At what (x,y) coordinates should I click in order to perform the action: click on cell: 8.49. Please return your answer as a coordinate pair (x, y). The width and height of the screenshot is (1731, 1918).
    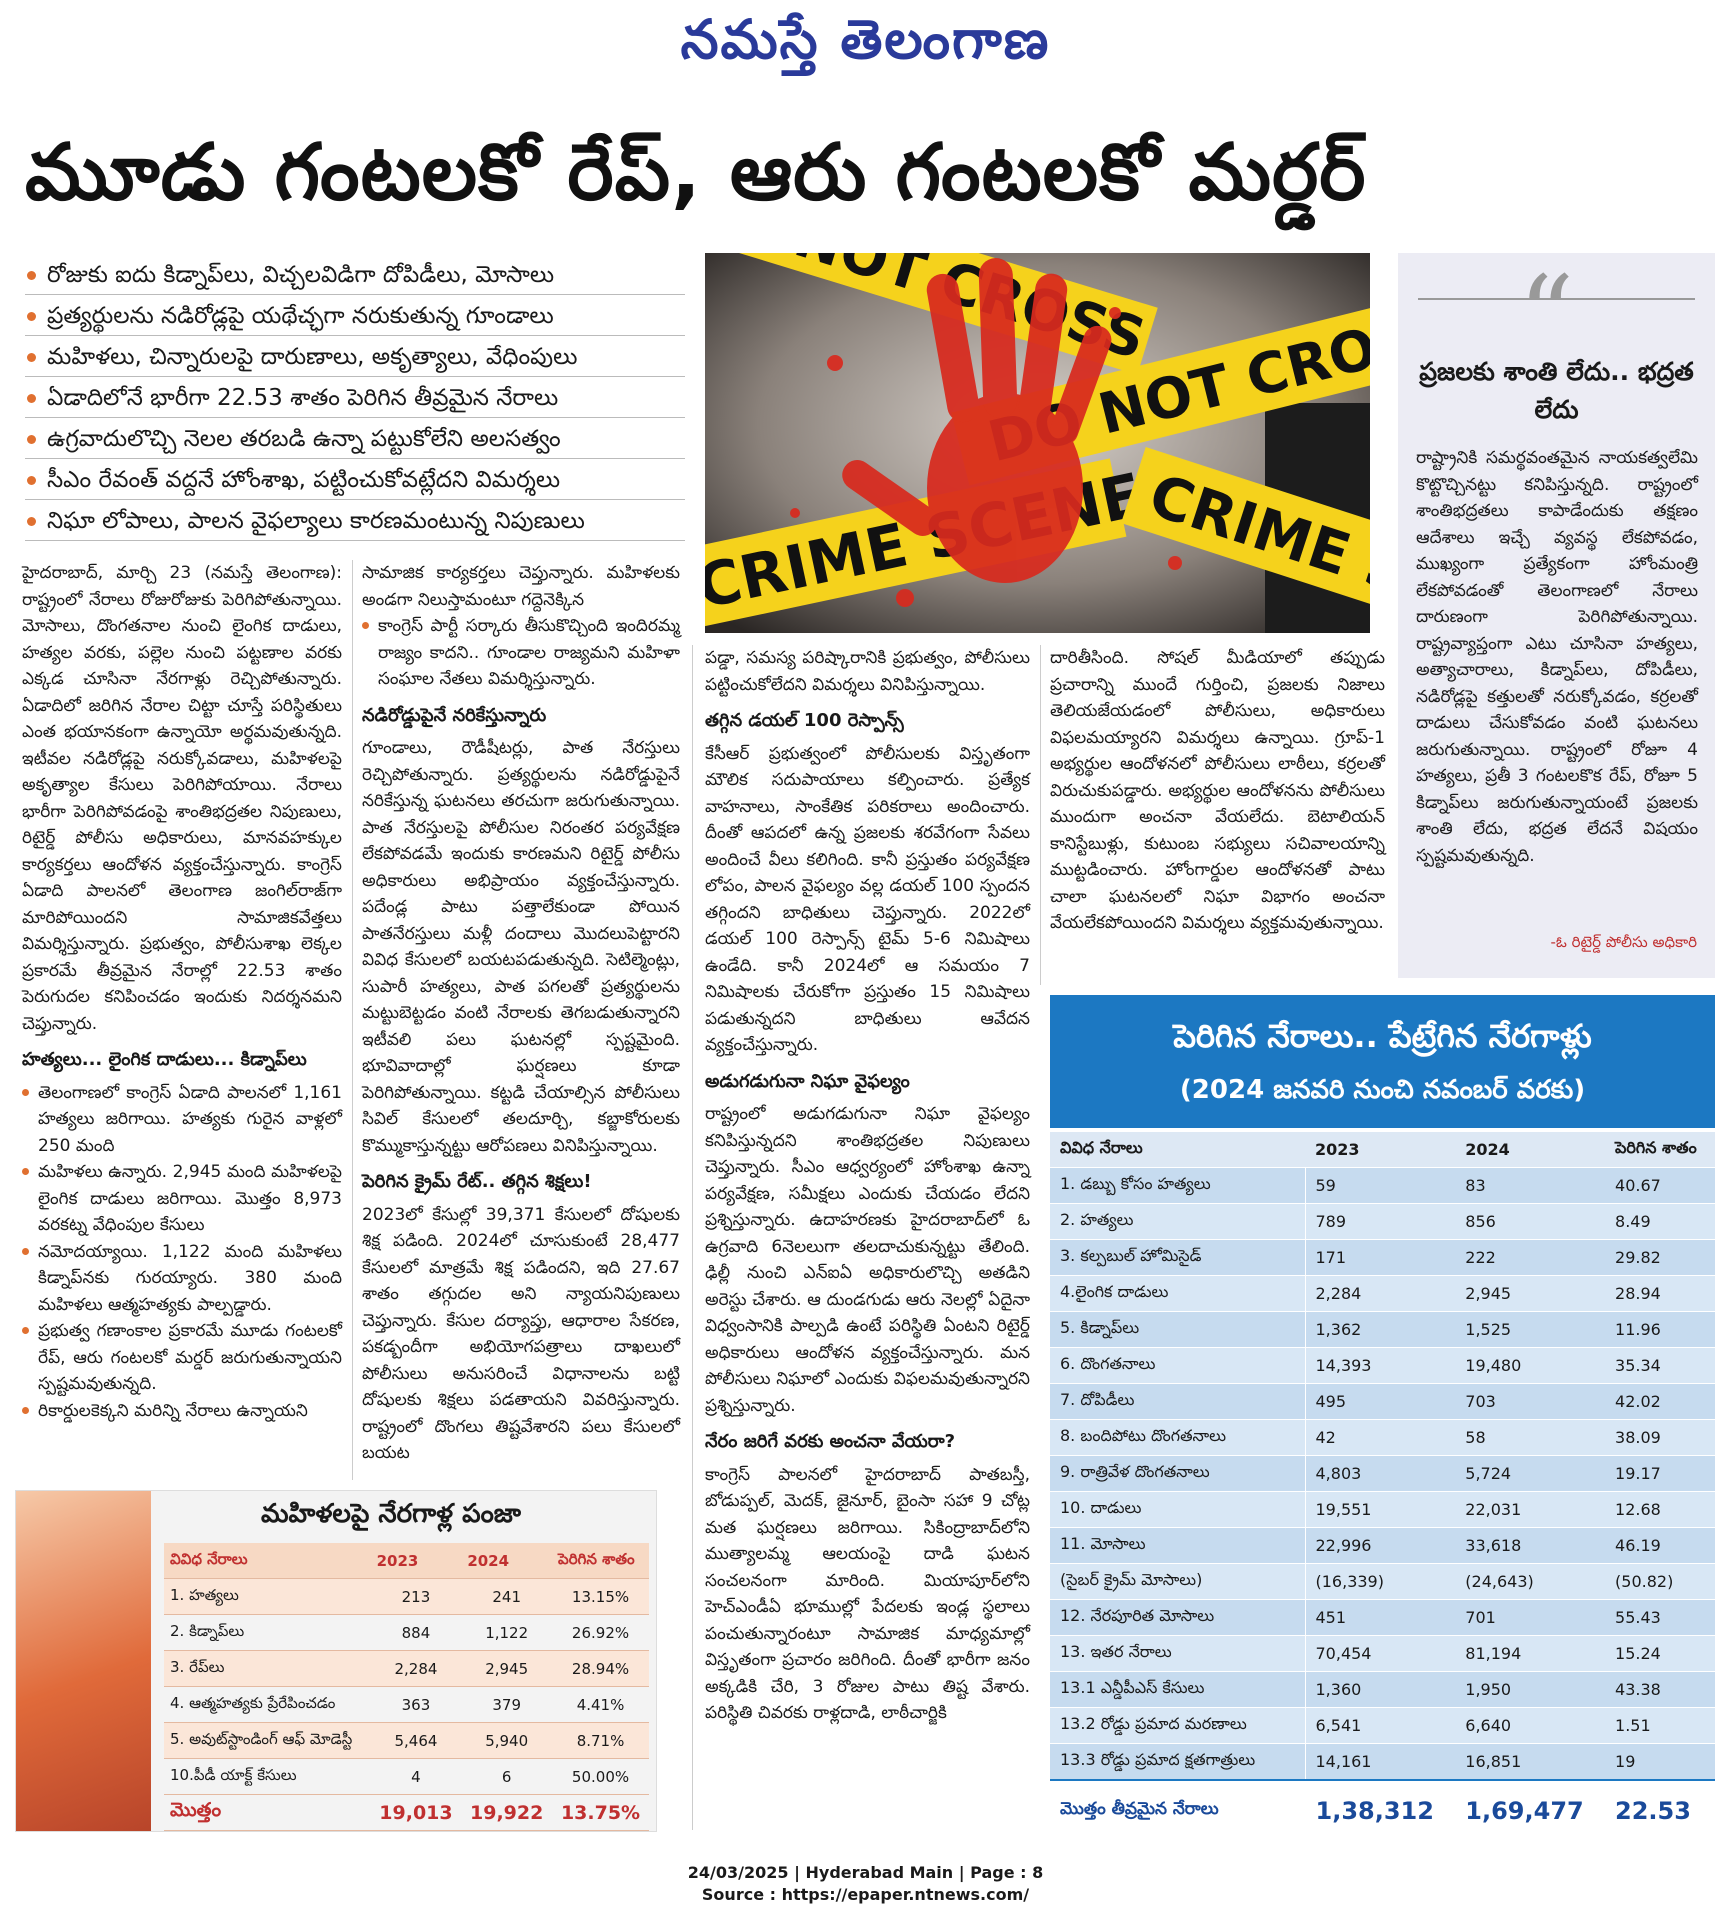
    Looking at the image, I should click on (1660, 1221).